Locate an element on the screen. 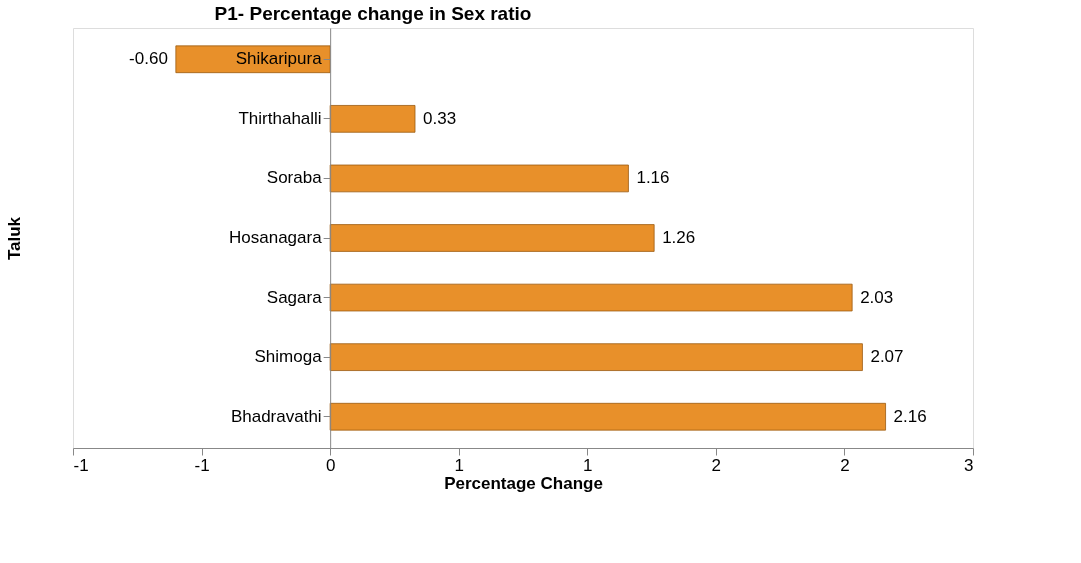 The width and height of the screenshot is (1081, 563). y-tick-label: Shikaripura is located at coordinates (279, 59).